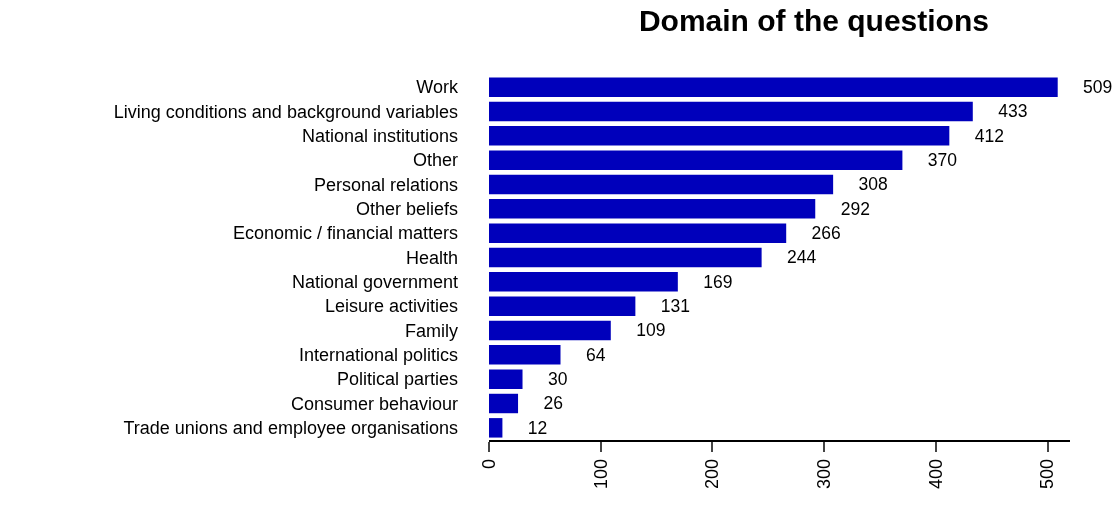 Image resolution: width=1115 pixels, height=508 pixels. Describe the element at coordinates (542, 403) in the screenshot. I see `data-label: 26` at that location.